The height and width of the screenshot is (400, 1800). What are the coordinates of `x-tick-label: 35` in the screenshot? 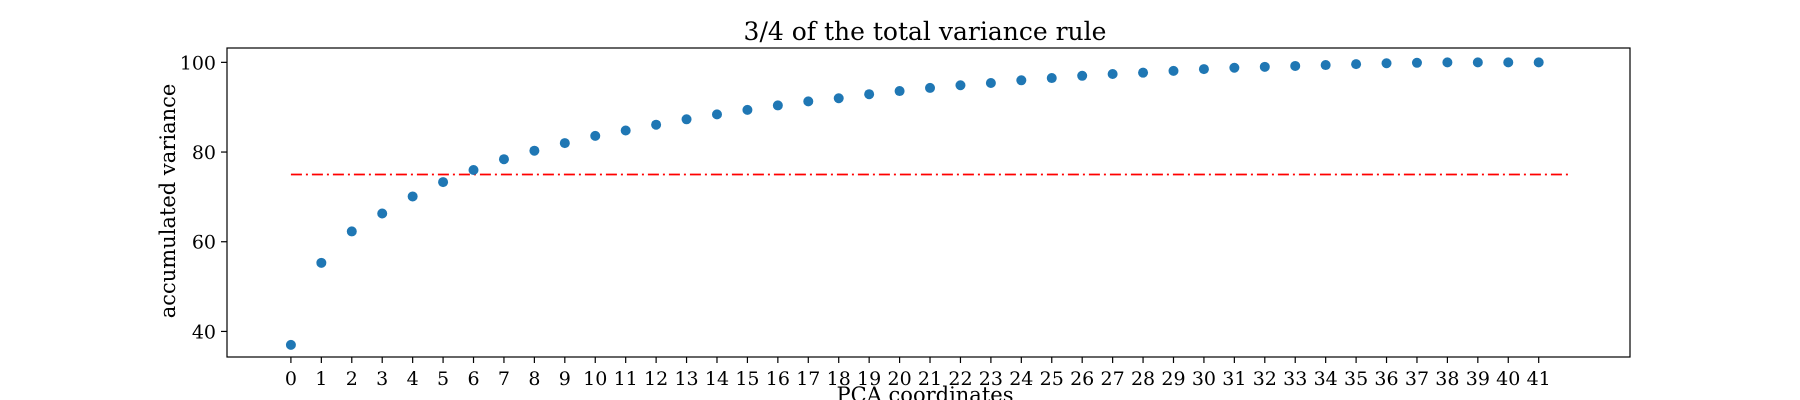 It's located at (1356, 379).